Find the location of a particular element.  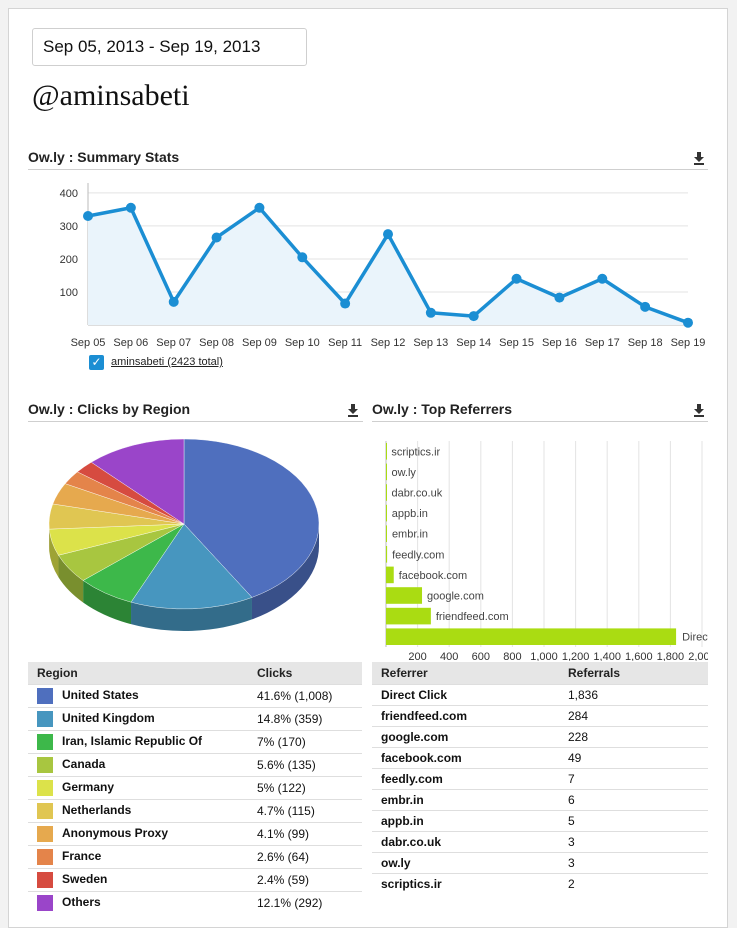

x-tick-label: Sep 15 is located at coordinates (516, 343).